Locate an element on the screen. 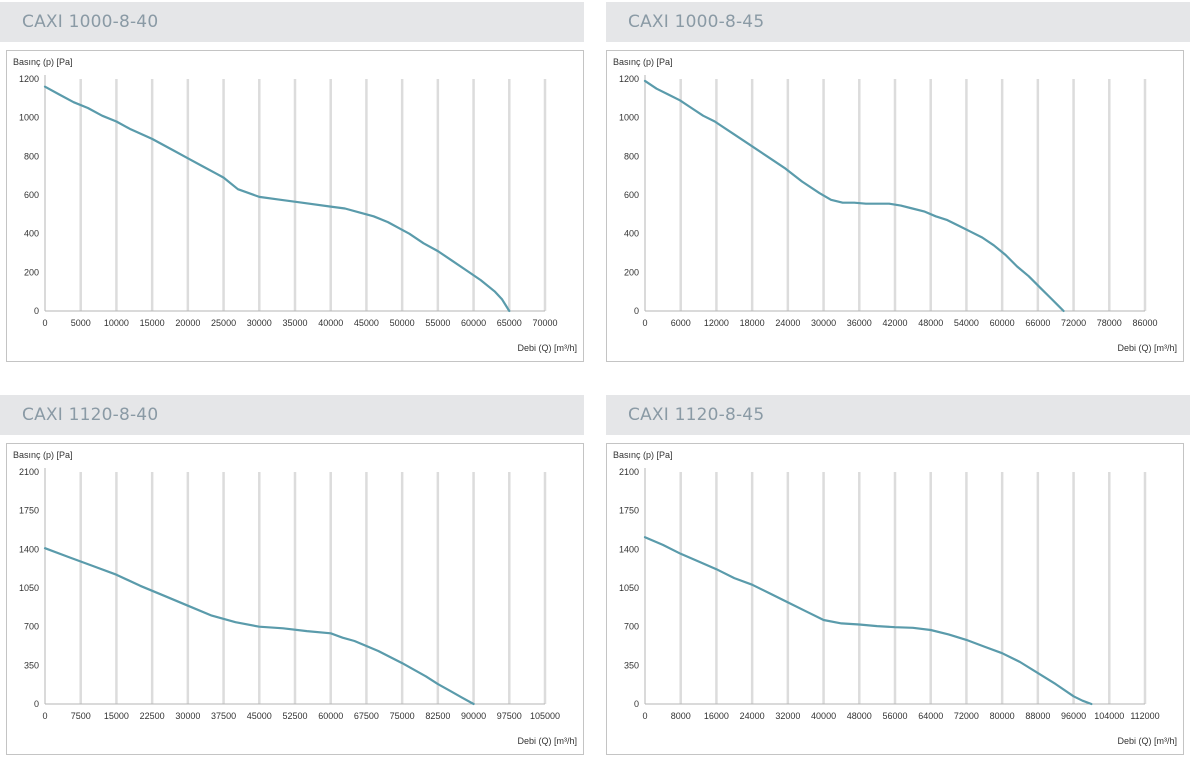 This screenshot has height=764, width=1191. x-tick-label: 15000 is located at coordinates (116, 716).